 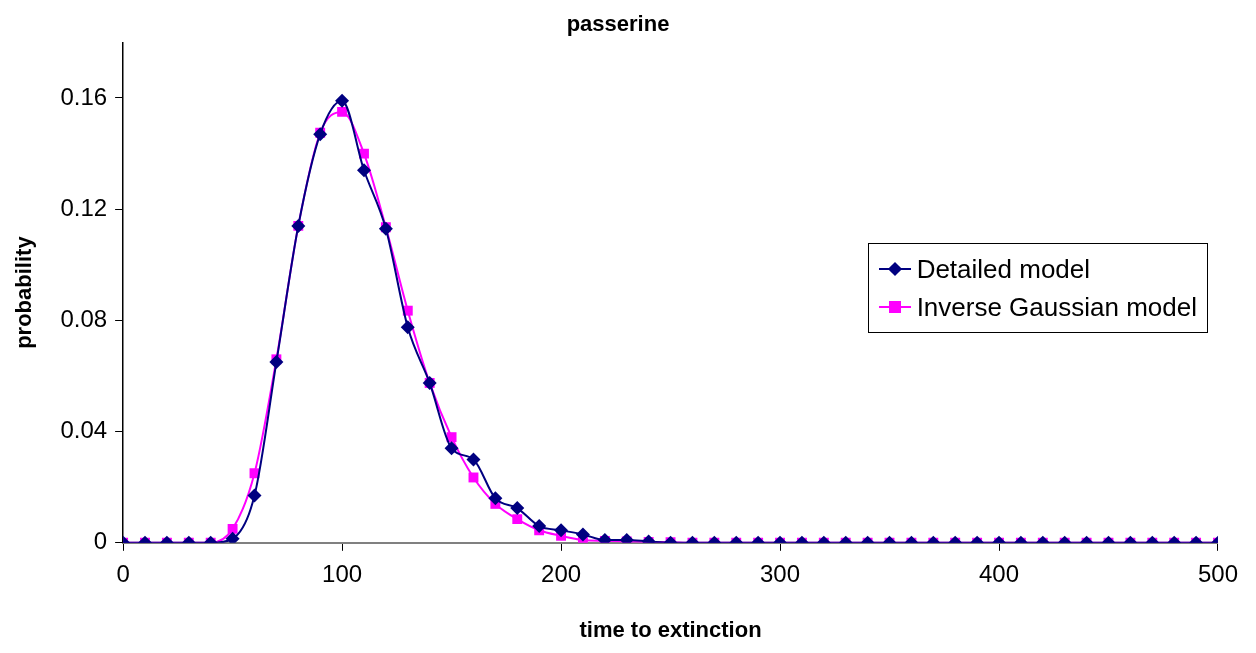 I want to click on y-tick-label: 0.16, so click(x=84, y=96).